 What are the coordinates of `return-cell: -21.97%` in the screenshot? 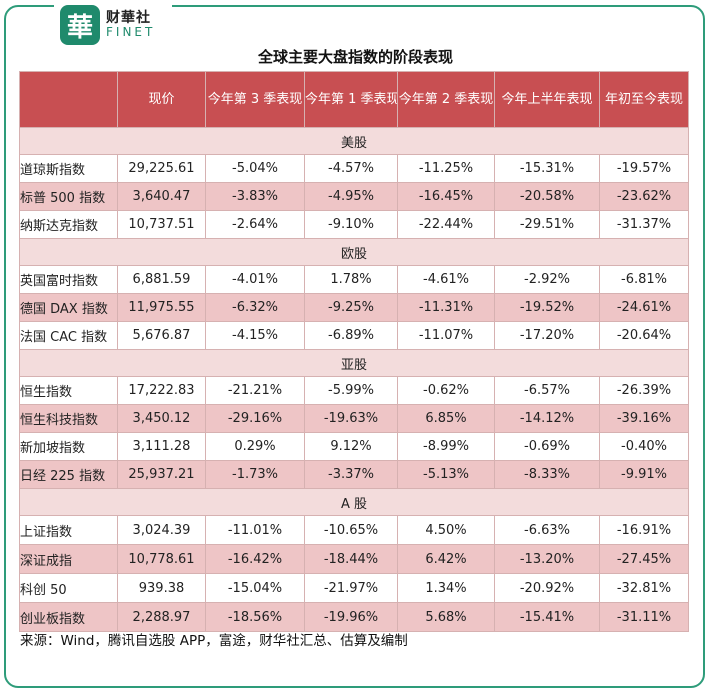 It's located at (351, 588).